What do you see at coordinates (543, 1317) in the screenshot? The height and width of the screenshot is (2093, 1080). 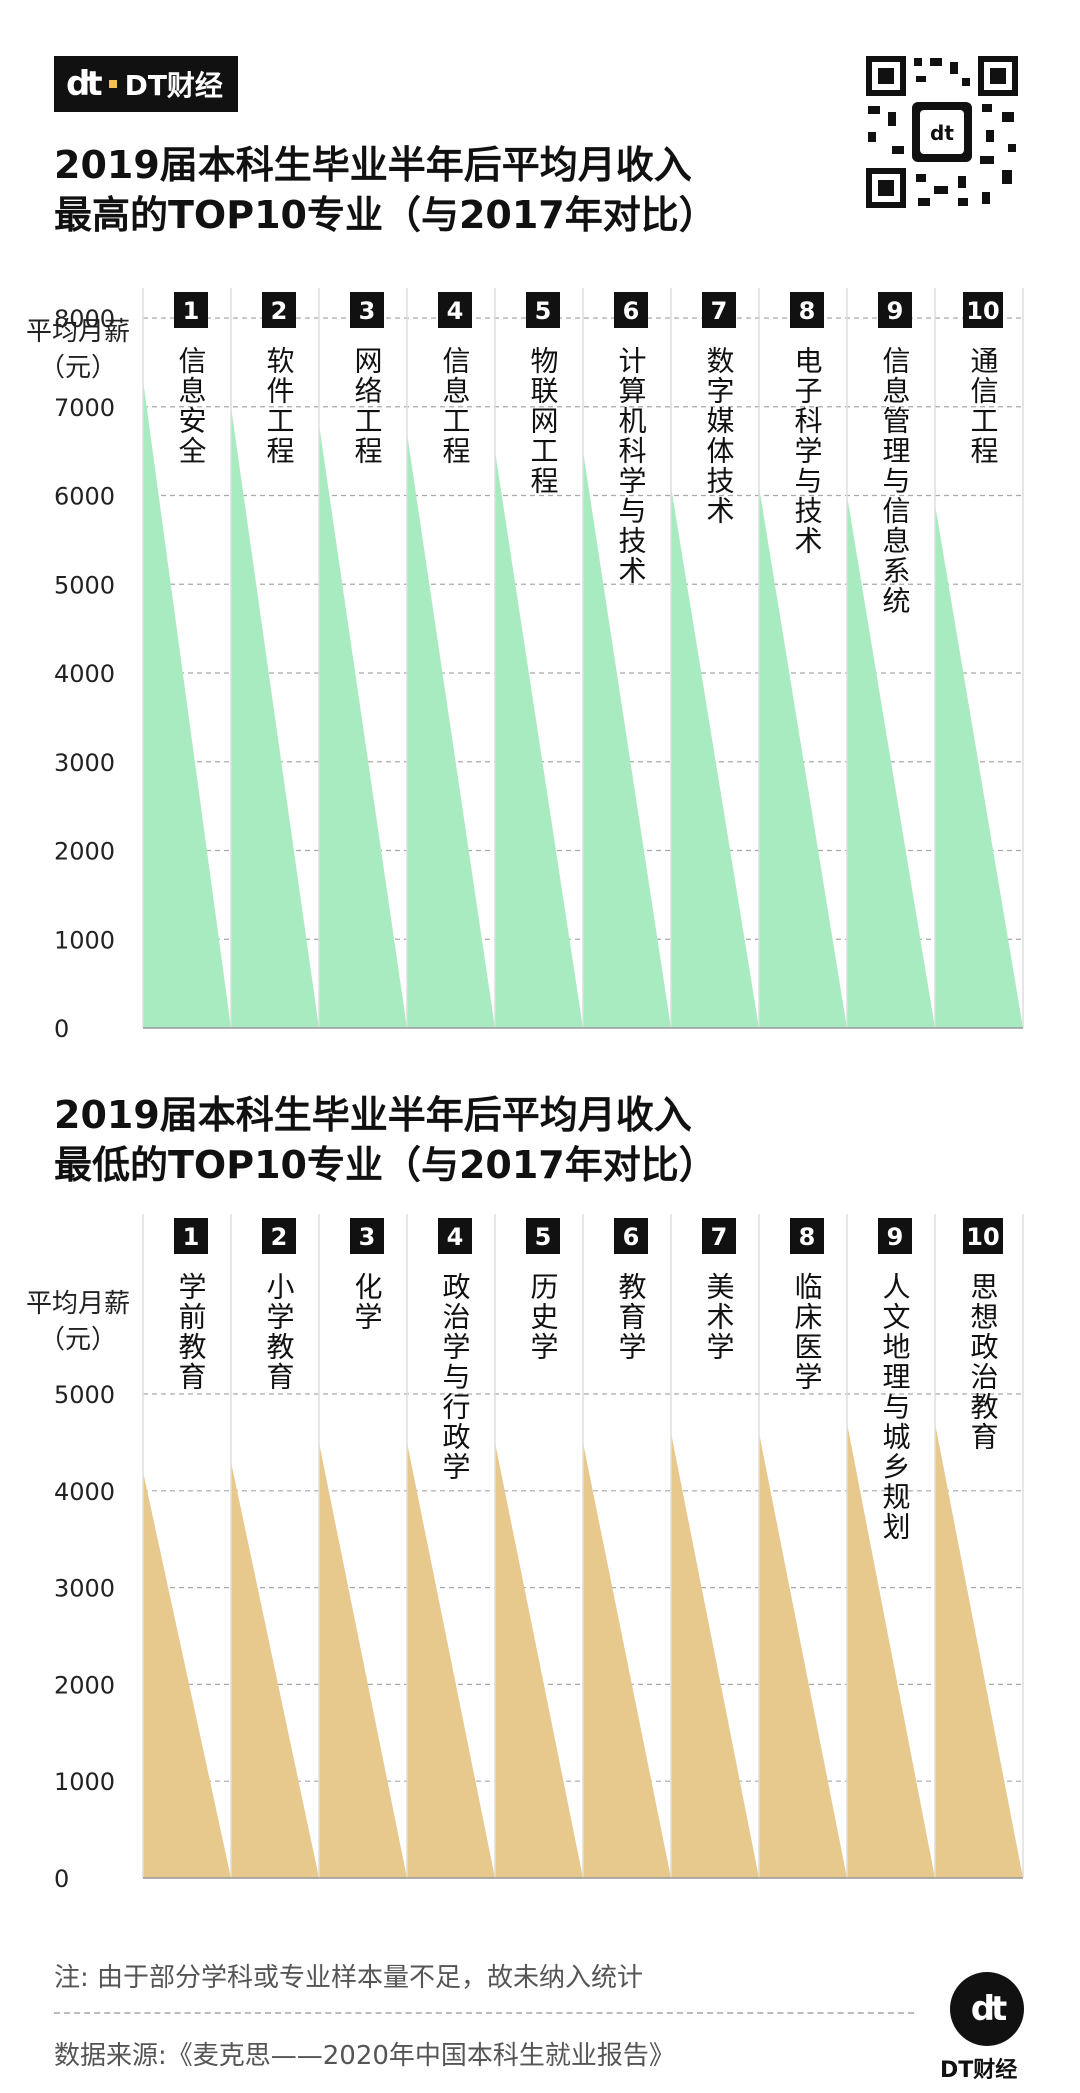 I see `category-label: 历史学` at bounding box center [543, 1317].